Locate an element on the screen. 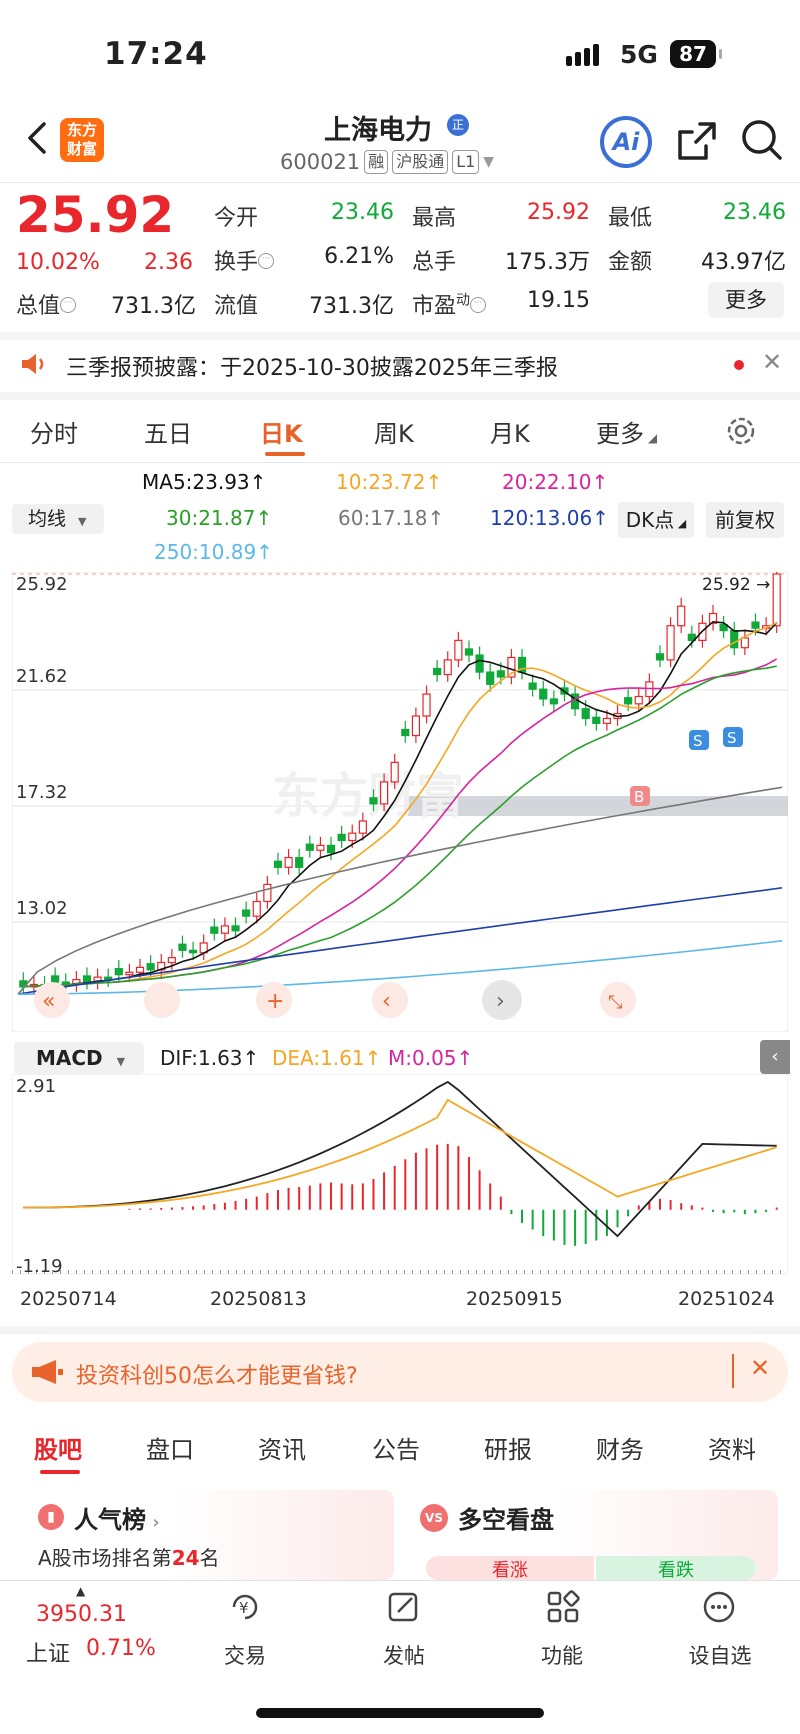  open-label: 今开 is located at coordinates (236, 218).